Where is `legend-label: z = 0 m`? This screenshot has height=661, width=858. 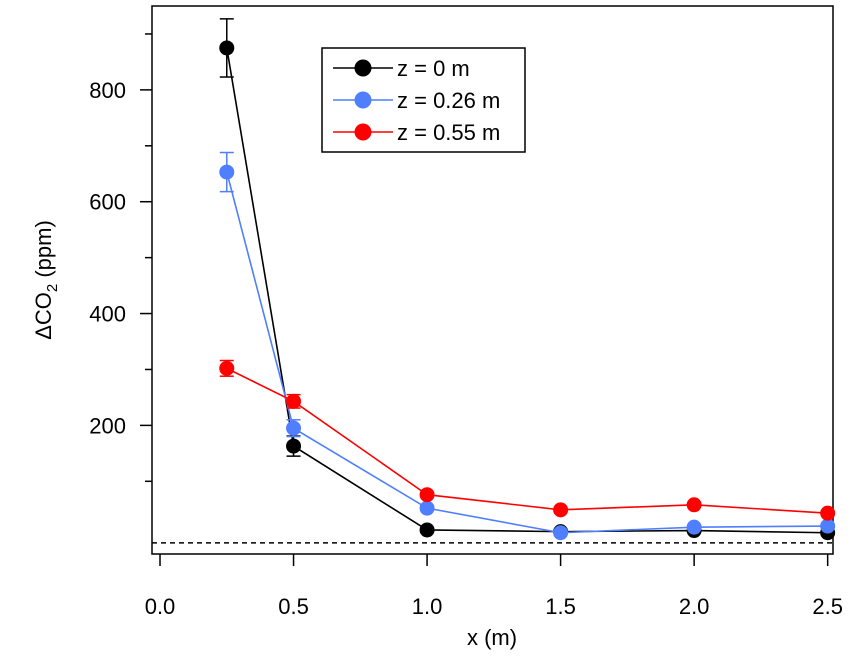
legend-label: z = 0 m is located at coordinates (433, 68).